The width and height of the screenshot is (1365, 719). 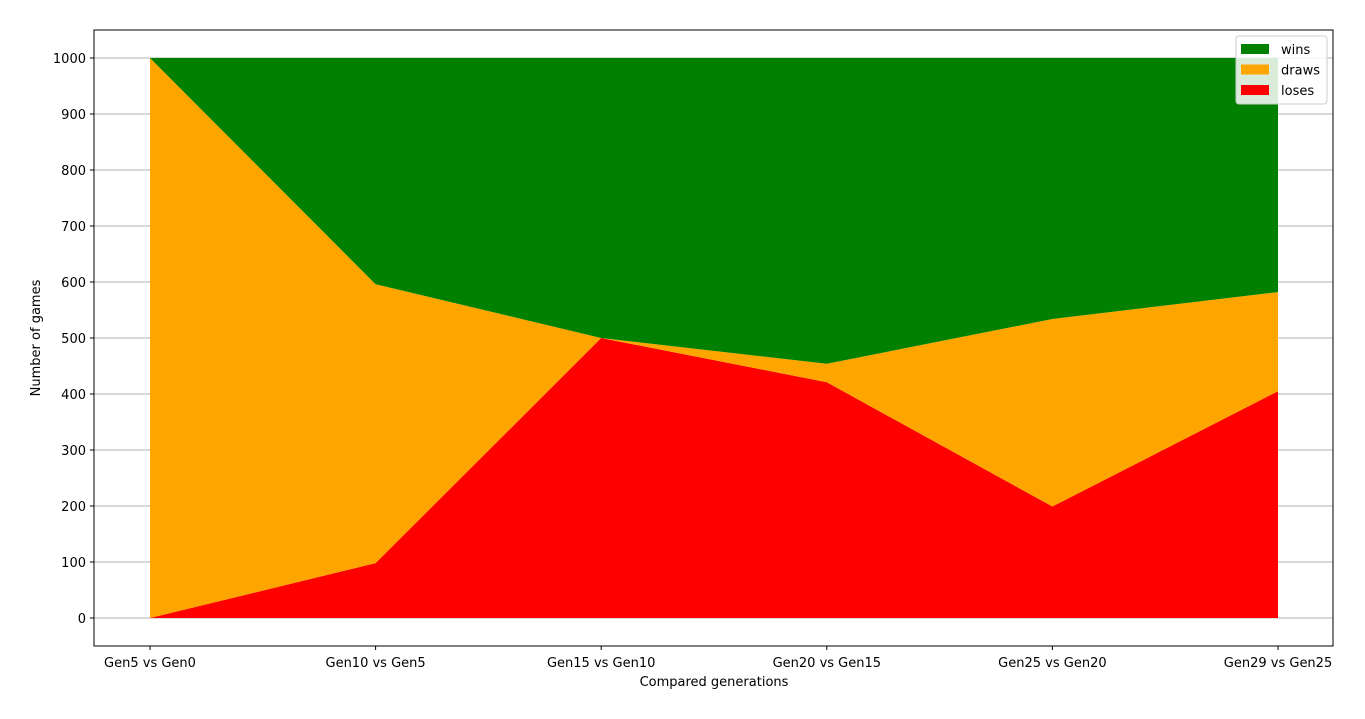 What do you see at coordinates (69, 59) in the screenshot?
I see `y-tick-label: 1000` at bounding box center [69, 59].